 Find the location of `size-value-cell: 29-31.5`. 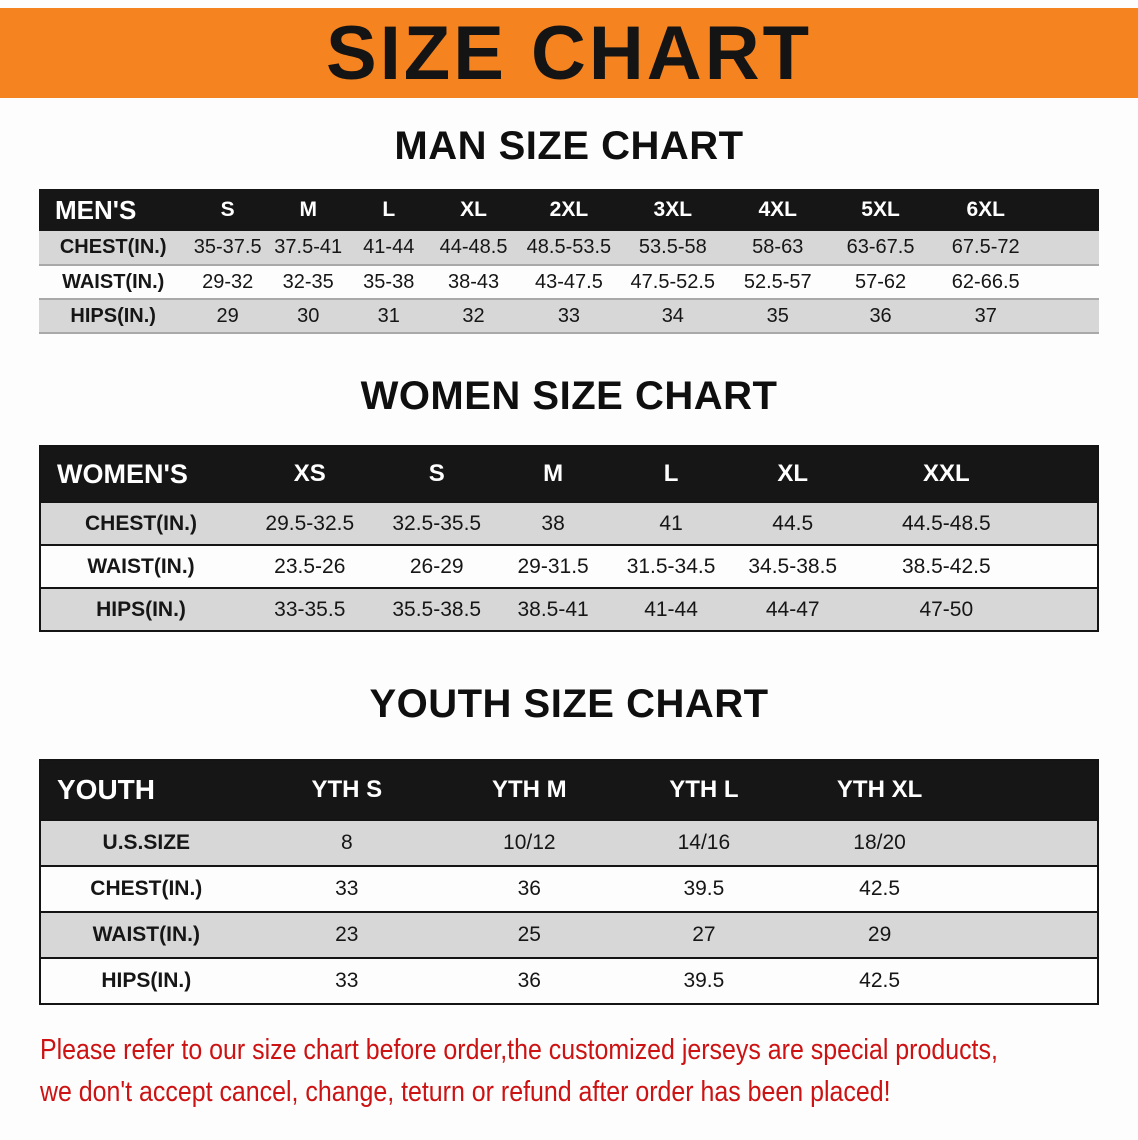

size-value-cell: 29-31.5 is located at coordinates (553, 566).